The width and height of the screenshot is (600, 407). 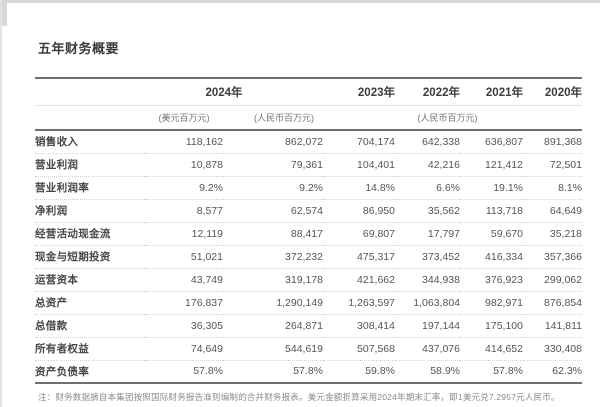 I want to click on unit-rmb-millions-prior-years: (人民币百万元), so click(x=452, y=117).